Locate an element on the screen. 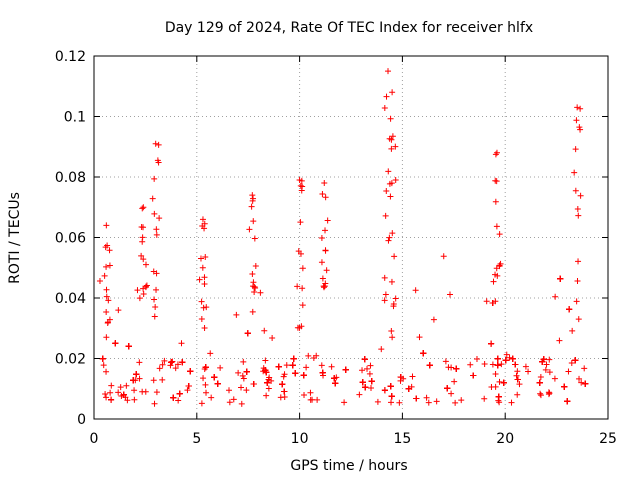 The height and width of the screenshot is (480, 640). y-tick-label: 0.06 is located at coordinates (70, 239).